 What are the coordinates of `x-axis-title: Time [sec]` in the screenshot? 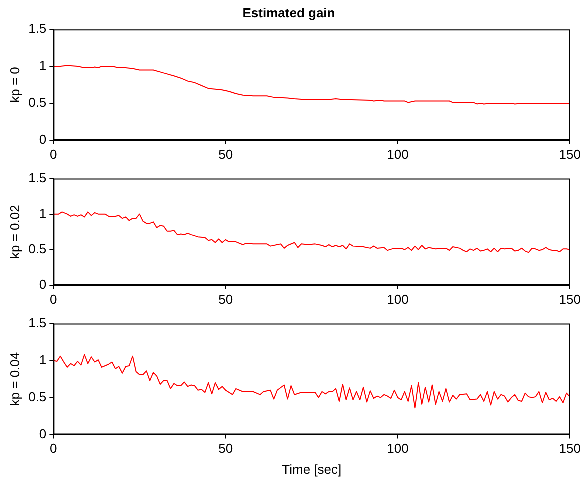 It's located at (312, 469).